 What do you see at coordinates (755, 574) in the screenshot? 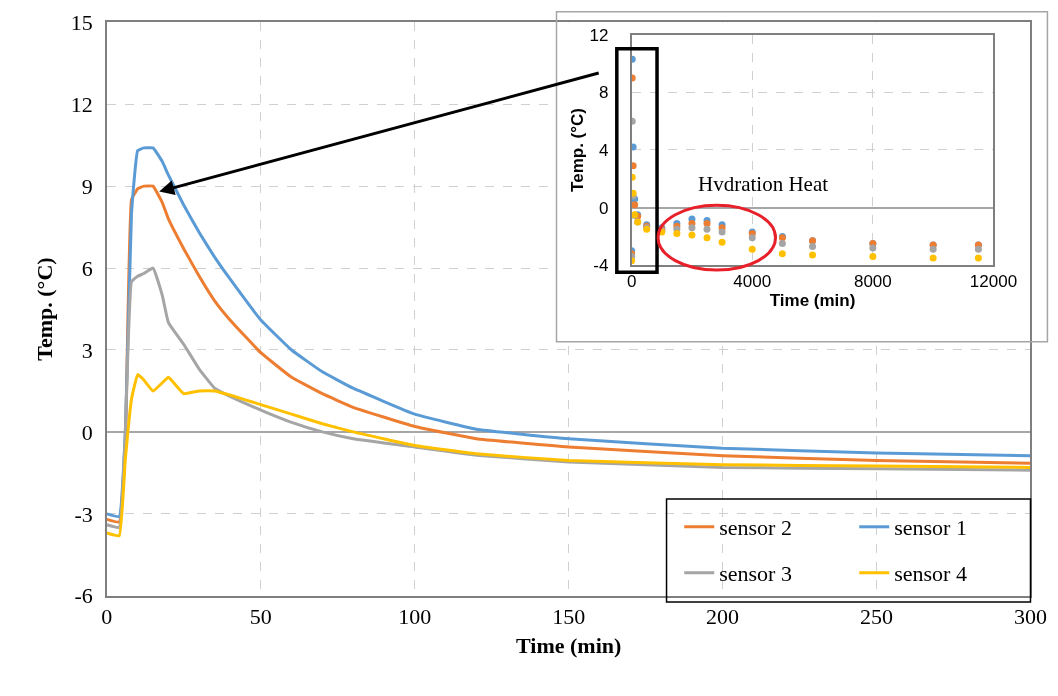
I see `legend-label: sensor 3` at bounding box center [755, 574].